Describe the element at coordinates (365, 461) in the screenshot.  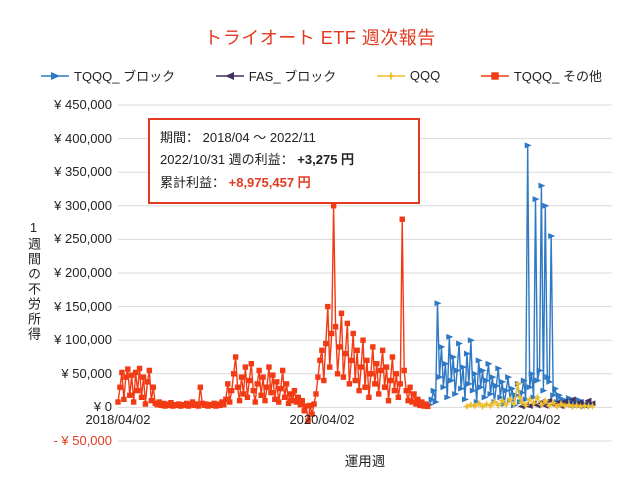
I see `x-axis-title: 運用週` at that location.